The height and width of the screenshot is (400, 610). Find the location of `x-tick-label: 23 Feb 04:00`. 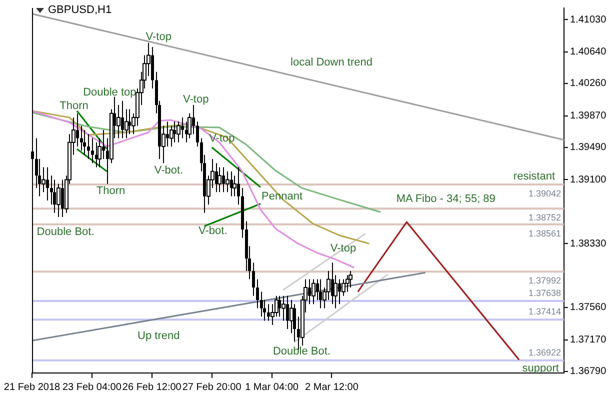

x-tick-label: 23 Feb 04:00 is located at coordinates (92, 387).